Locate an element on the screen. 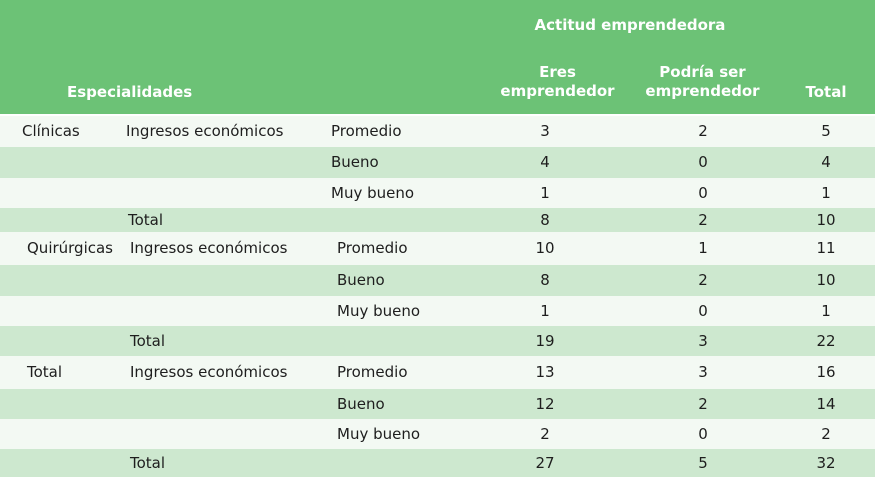 The width and height of the screenshot is (875, 483). cell-specialty-group: Clínicas is located at coordinates (51, 131).